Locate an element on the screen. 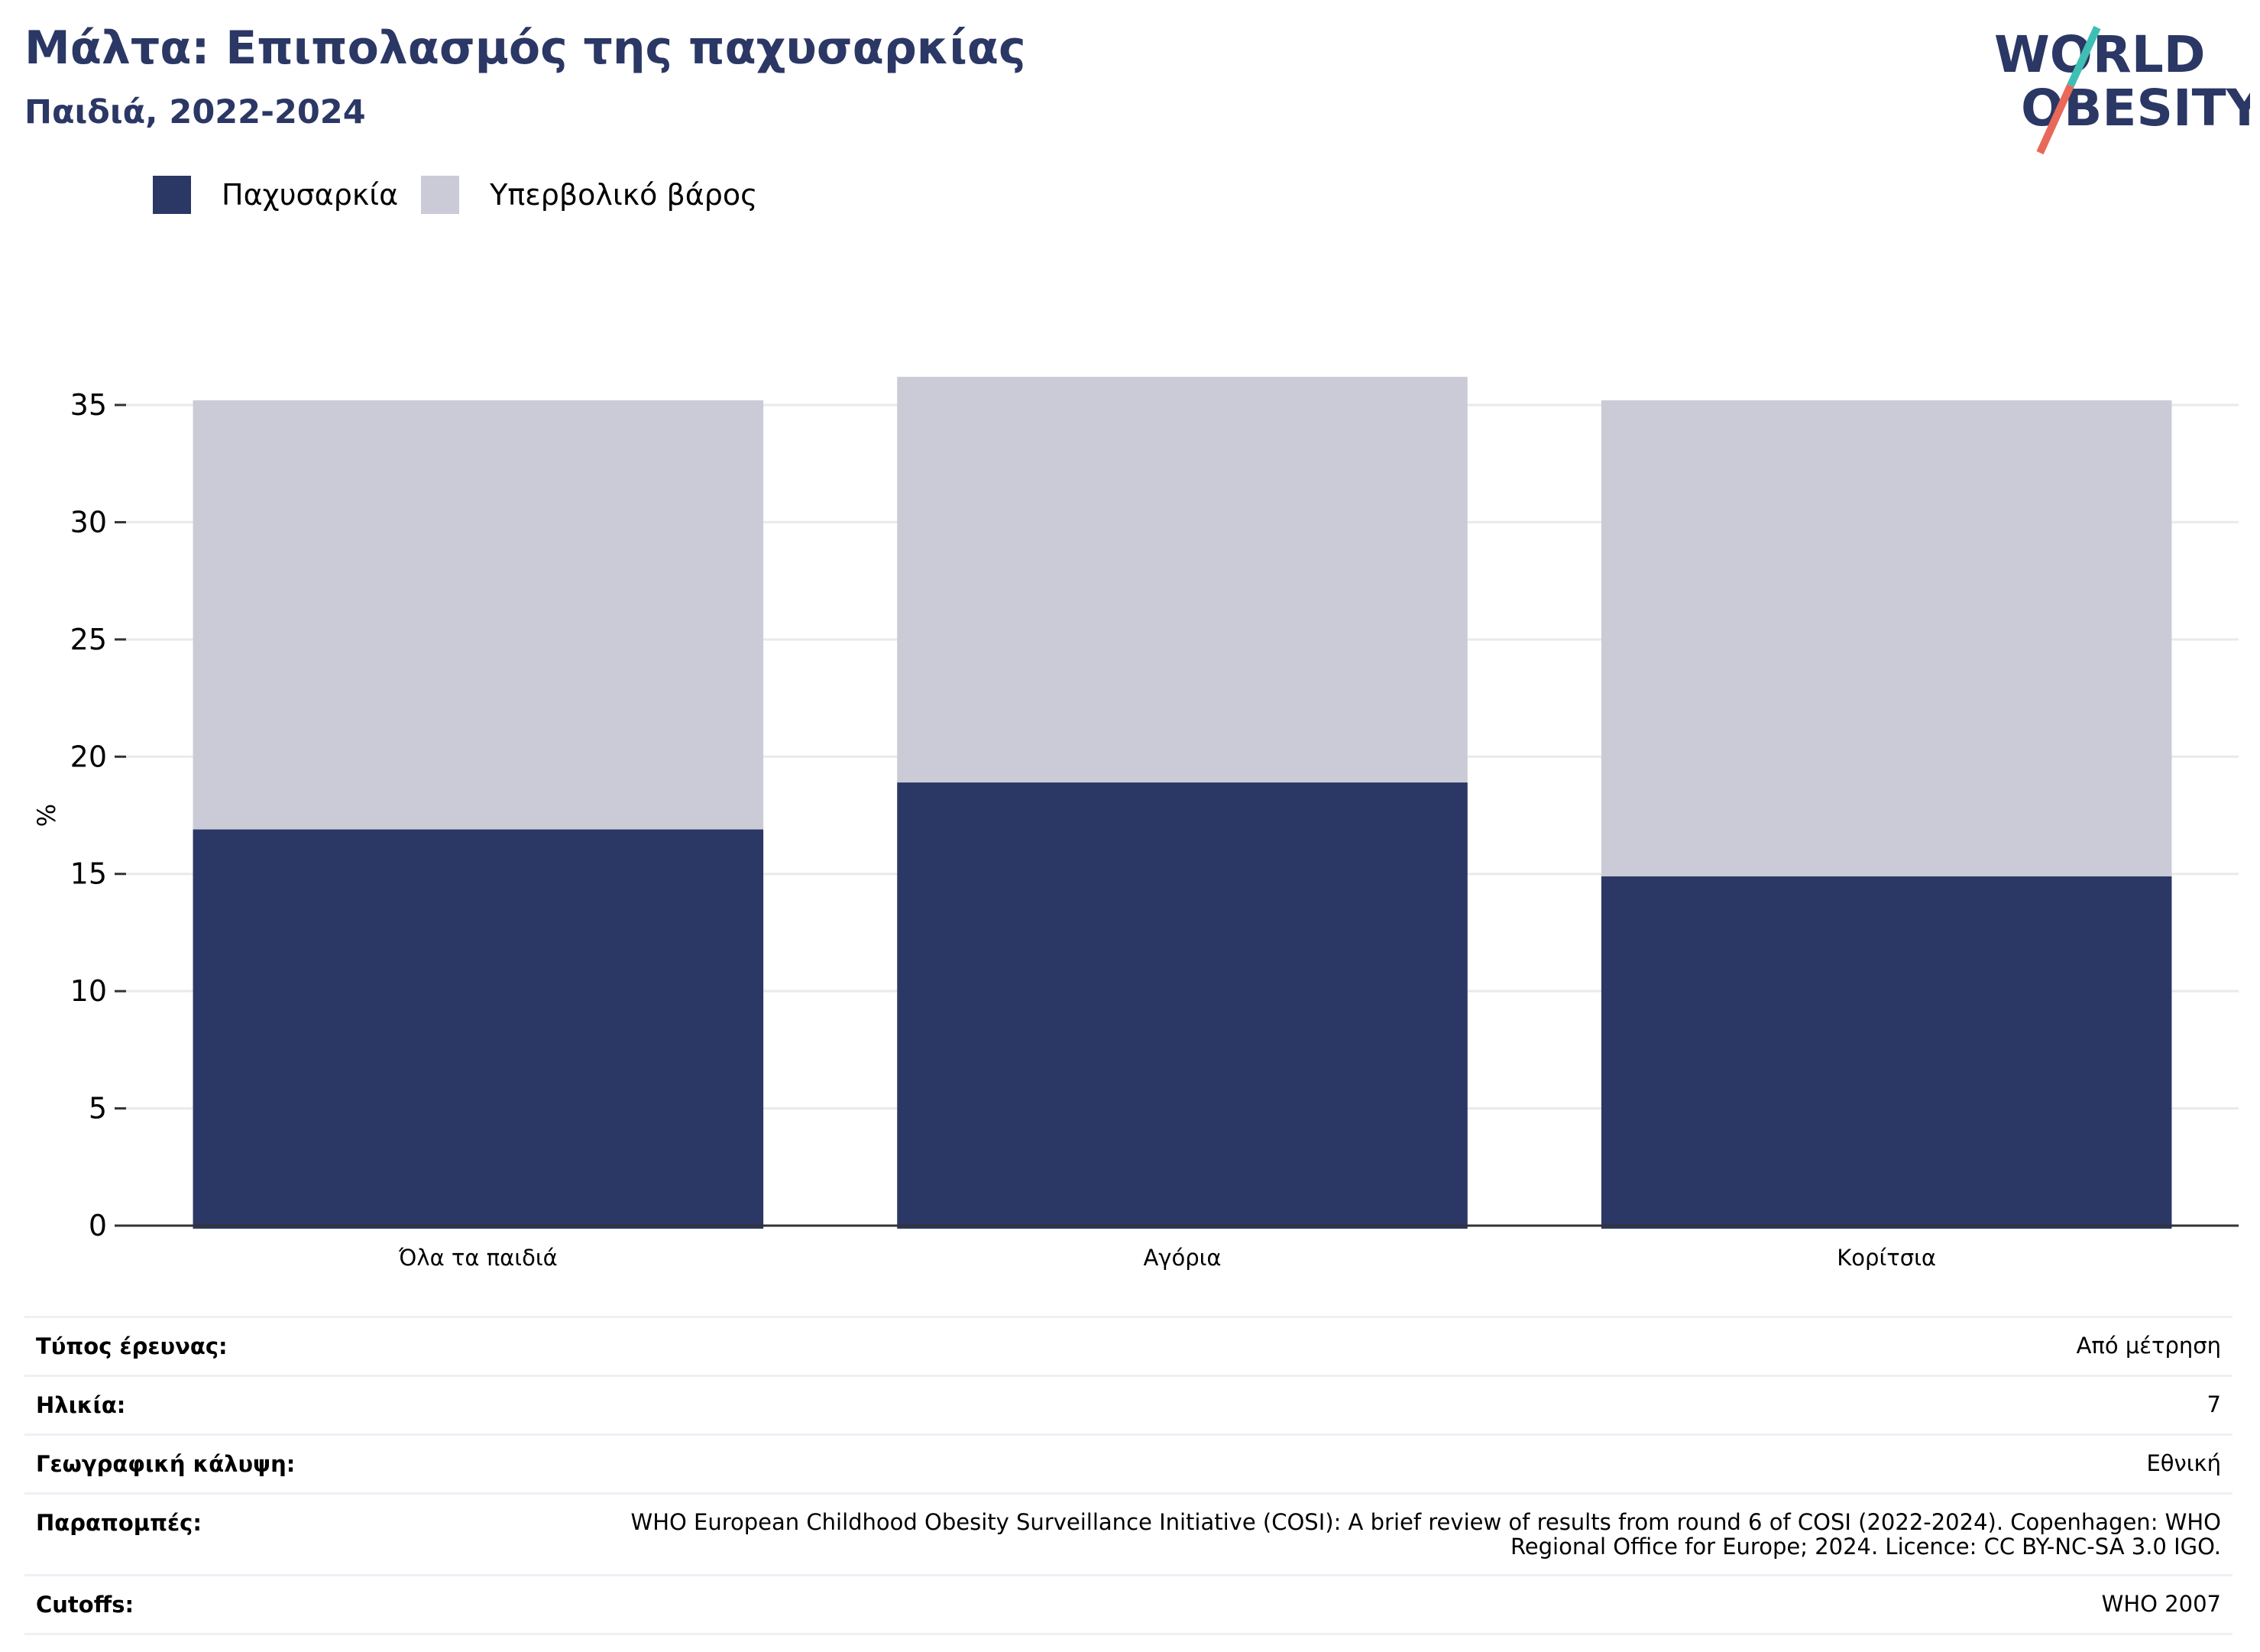 This screenshot has height=1652, width=2260. meta-row-cutoffs: Cutoffs: WHO 2007 is located at coordinates (1128, 1604).